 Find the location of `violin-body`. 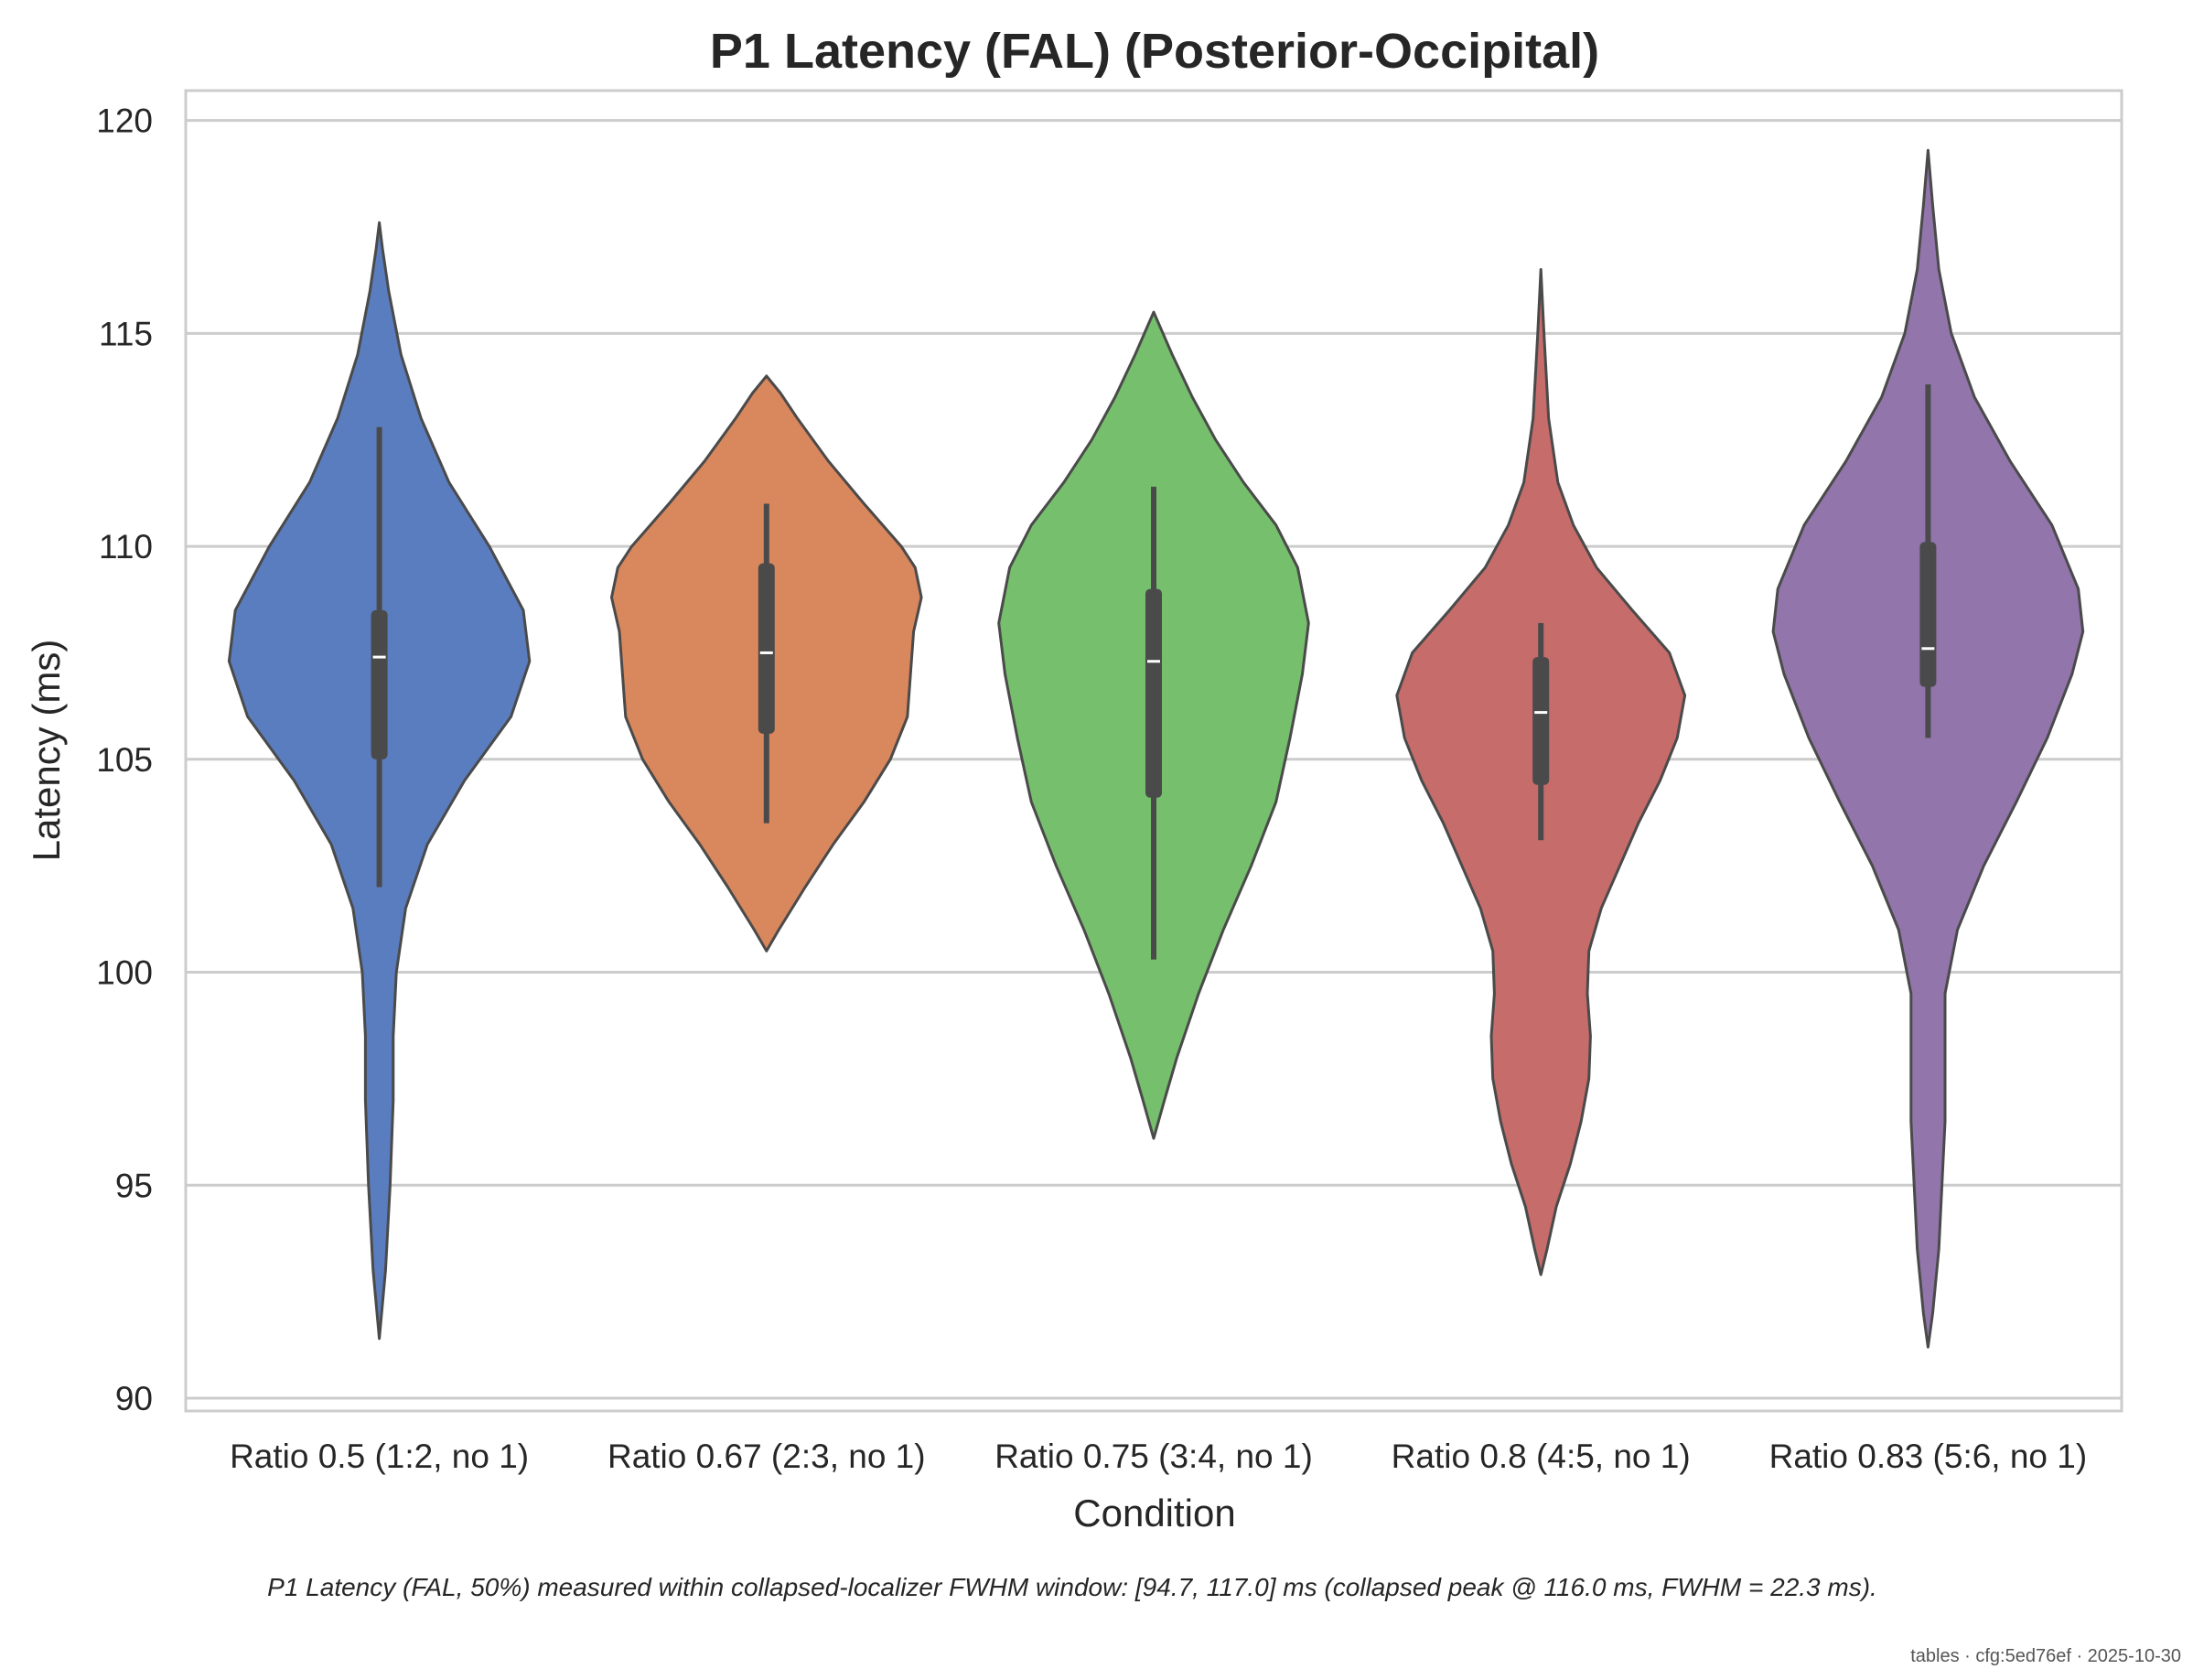

violin-body is located at coordinates (1928, 748).